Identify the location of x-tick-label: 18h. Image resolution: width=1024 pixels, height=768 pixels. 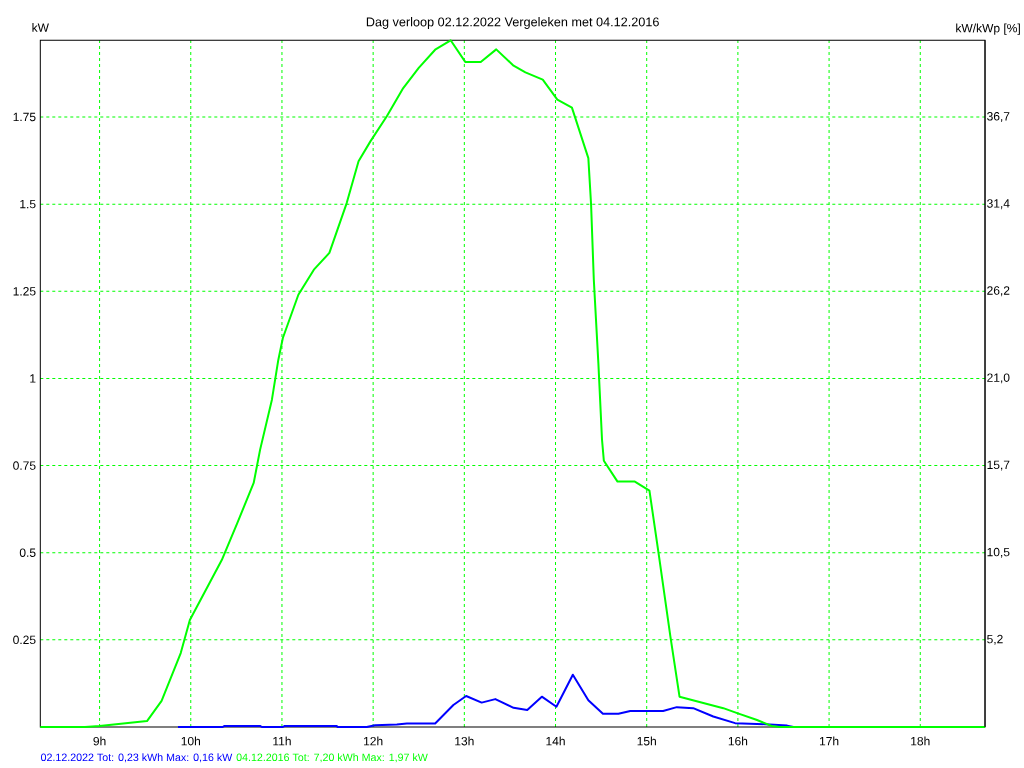
(920, 741).